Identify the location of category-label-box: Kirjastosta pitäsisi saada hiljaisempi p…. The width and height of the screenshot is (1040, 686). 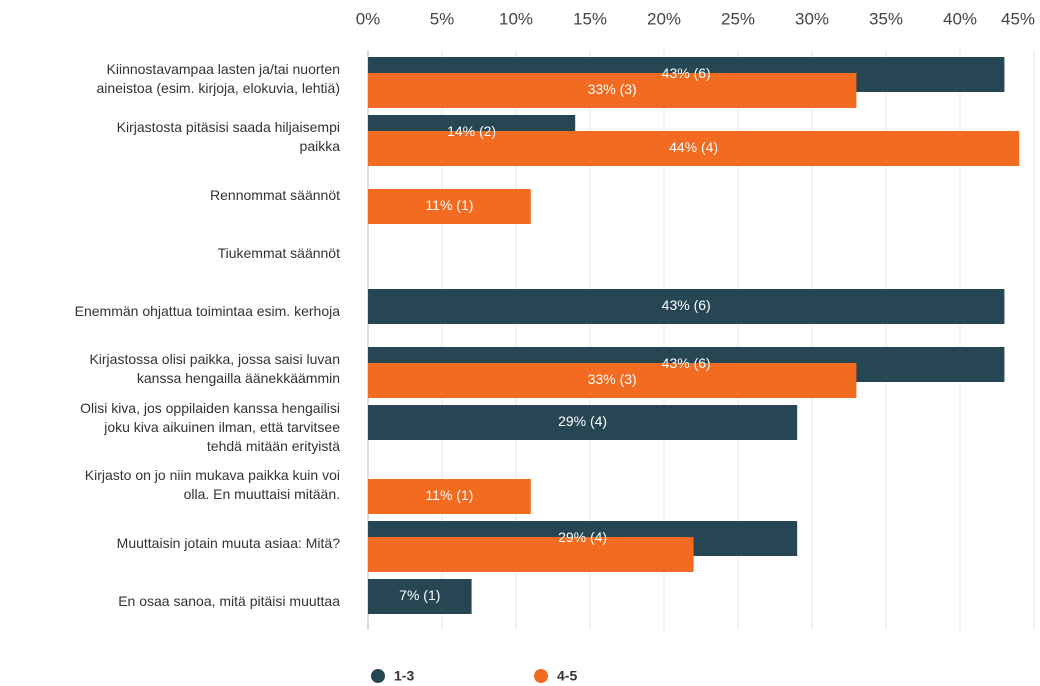
(228, 136).